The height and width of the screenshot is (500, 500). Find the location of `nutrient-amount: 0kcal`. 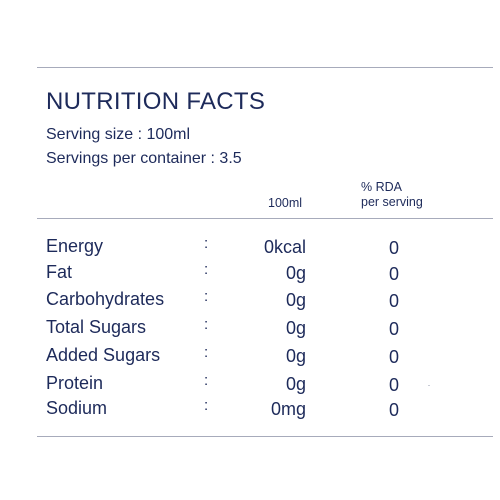

nutrient-amount: 0kcal is located at coordinates (284, 247).